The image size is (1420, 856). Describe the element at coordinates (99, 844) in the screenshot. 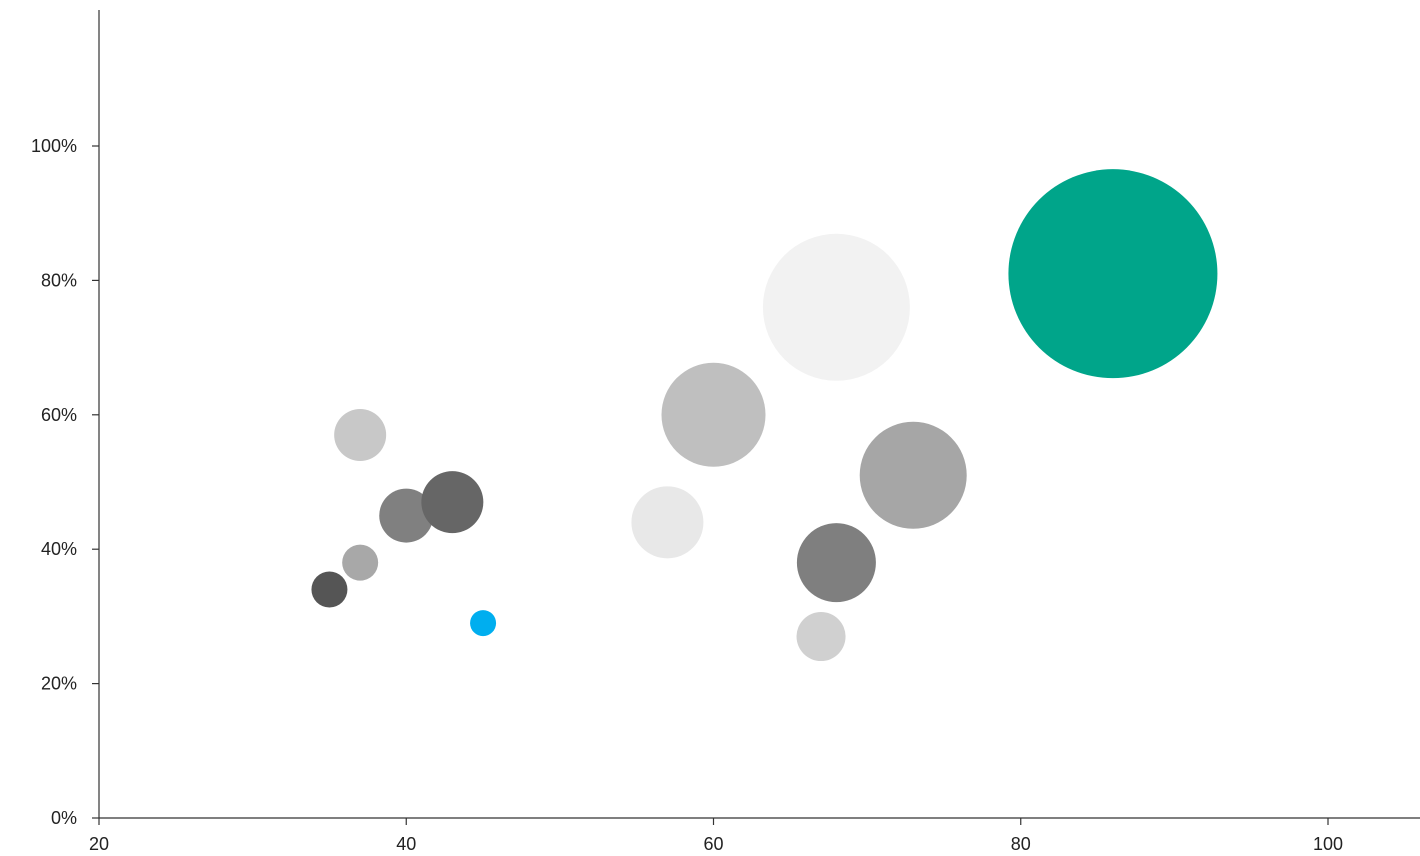

I see `x-tick-label: 20` at that location.